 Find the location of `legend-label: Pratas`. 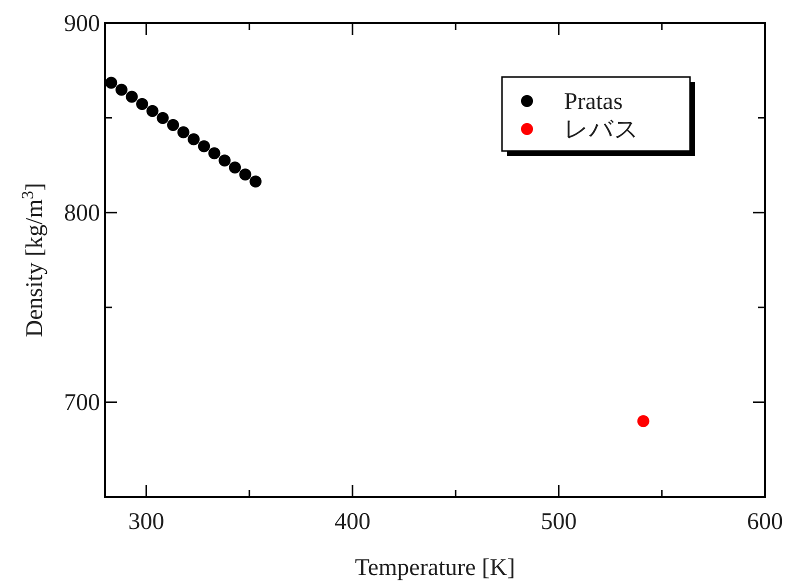

legend-label: Pratas is located at coordinates (593, 102).